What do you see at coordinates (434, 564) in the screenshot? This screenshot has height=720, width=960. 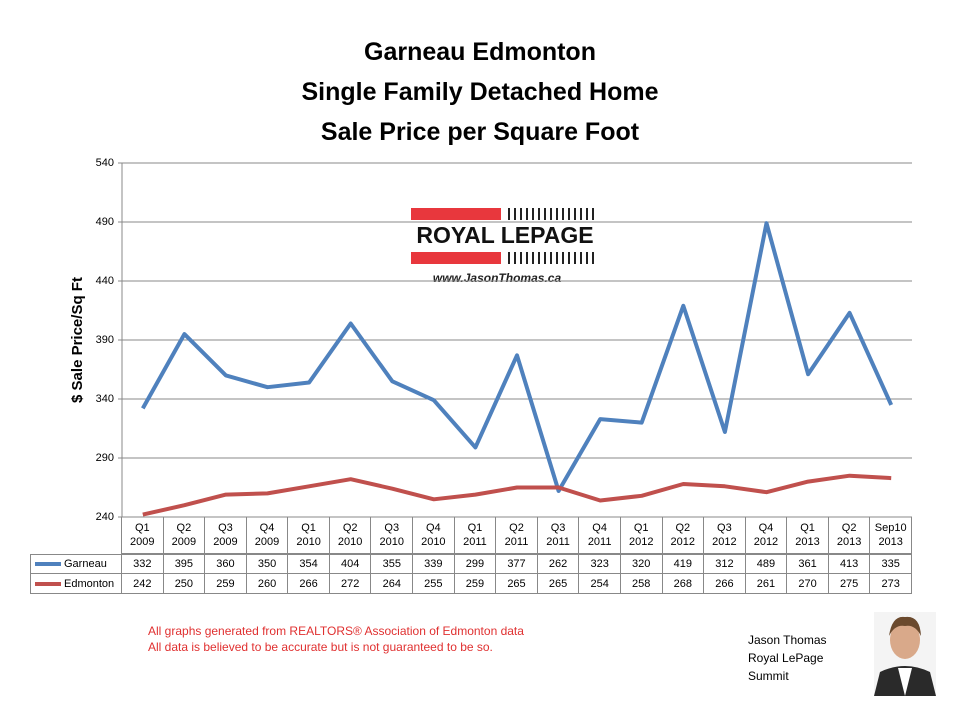 I see `table-value: 339` at bounding box center [434, 564].